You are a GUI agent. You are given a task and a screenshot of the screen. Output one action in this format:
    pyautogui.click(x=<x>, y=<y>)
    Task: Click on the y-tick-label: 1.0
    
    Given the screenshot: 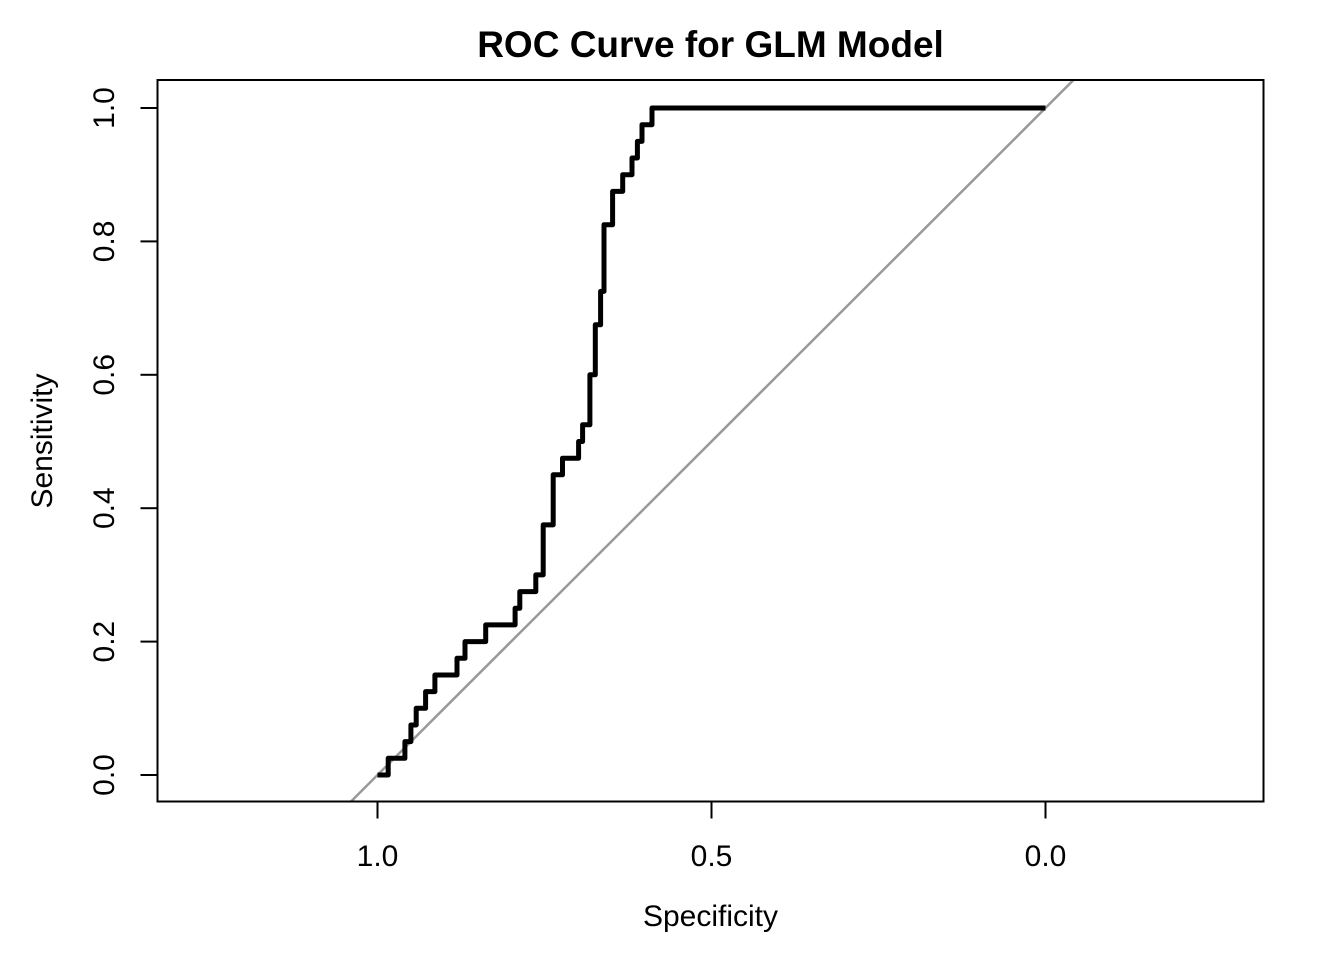 What is the action you would take?
    pyautogui.click(x=104, y=108)
    